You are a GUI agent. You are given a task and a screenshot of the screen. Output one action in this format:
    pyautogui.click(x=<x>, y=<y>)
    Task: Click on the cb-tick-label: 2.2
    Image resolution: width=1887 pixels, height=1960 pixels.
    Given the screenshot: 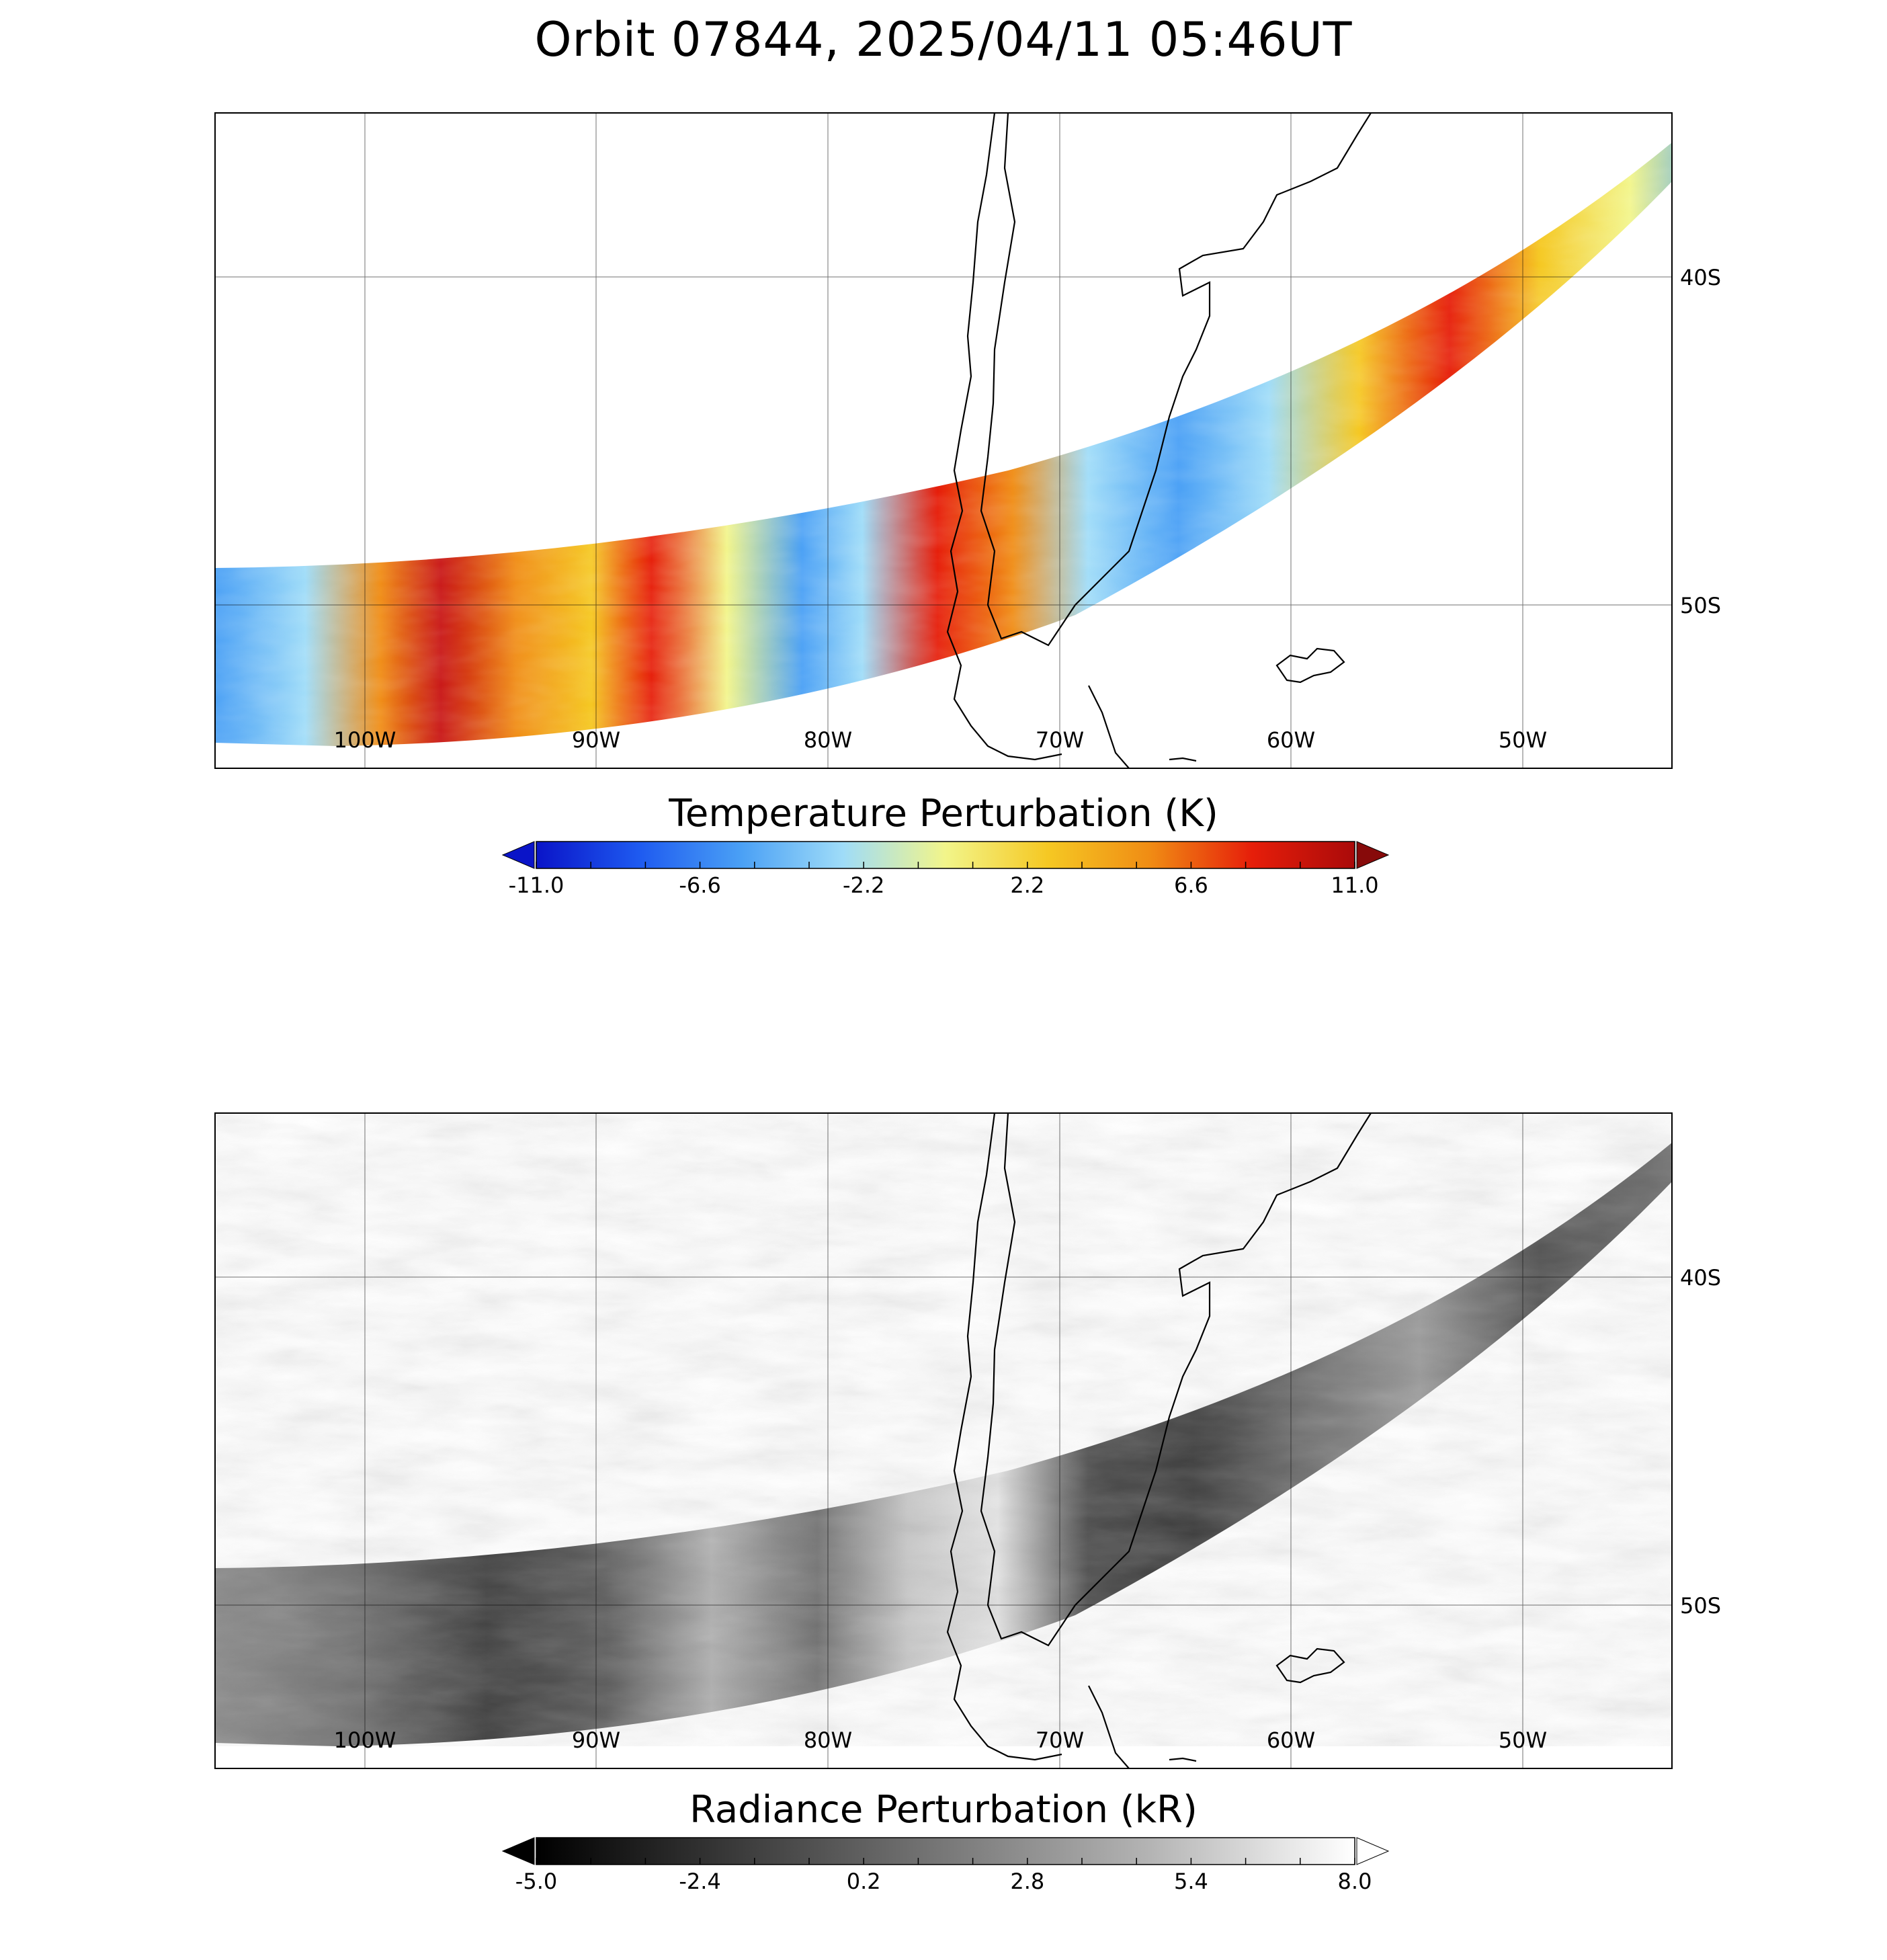 What is the action you would take?
    pyautogui.click(x=1027, y=885)
    